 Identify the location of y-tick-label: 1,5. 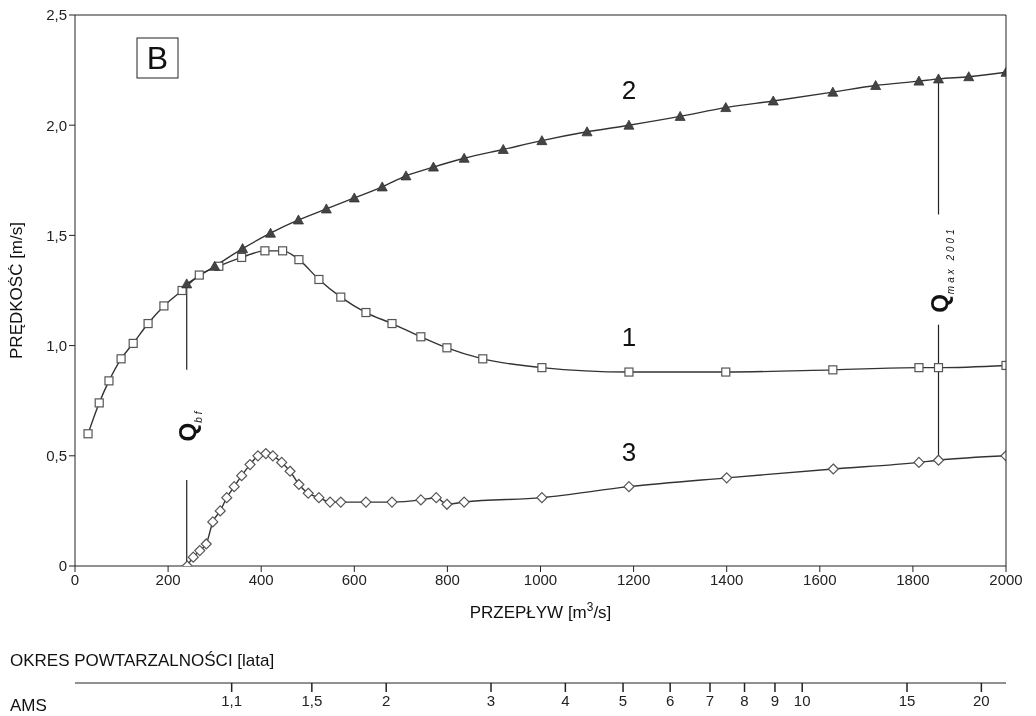
(56, 235).